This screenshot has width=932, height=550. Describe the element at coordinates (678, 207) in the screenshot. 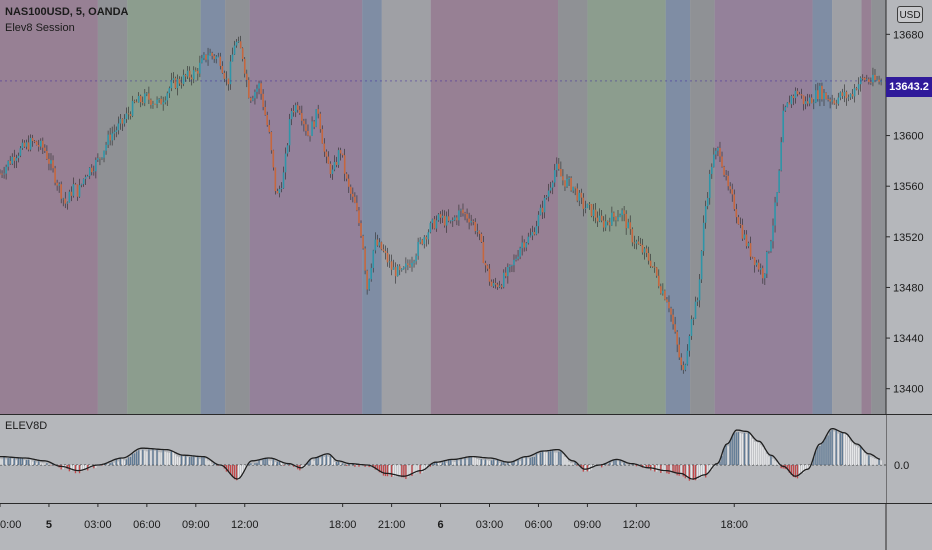

I see `session-band-overlap` at that location.